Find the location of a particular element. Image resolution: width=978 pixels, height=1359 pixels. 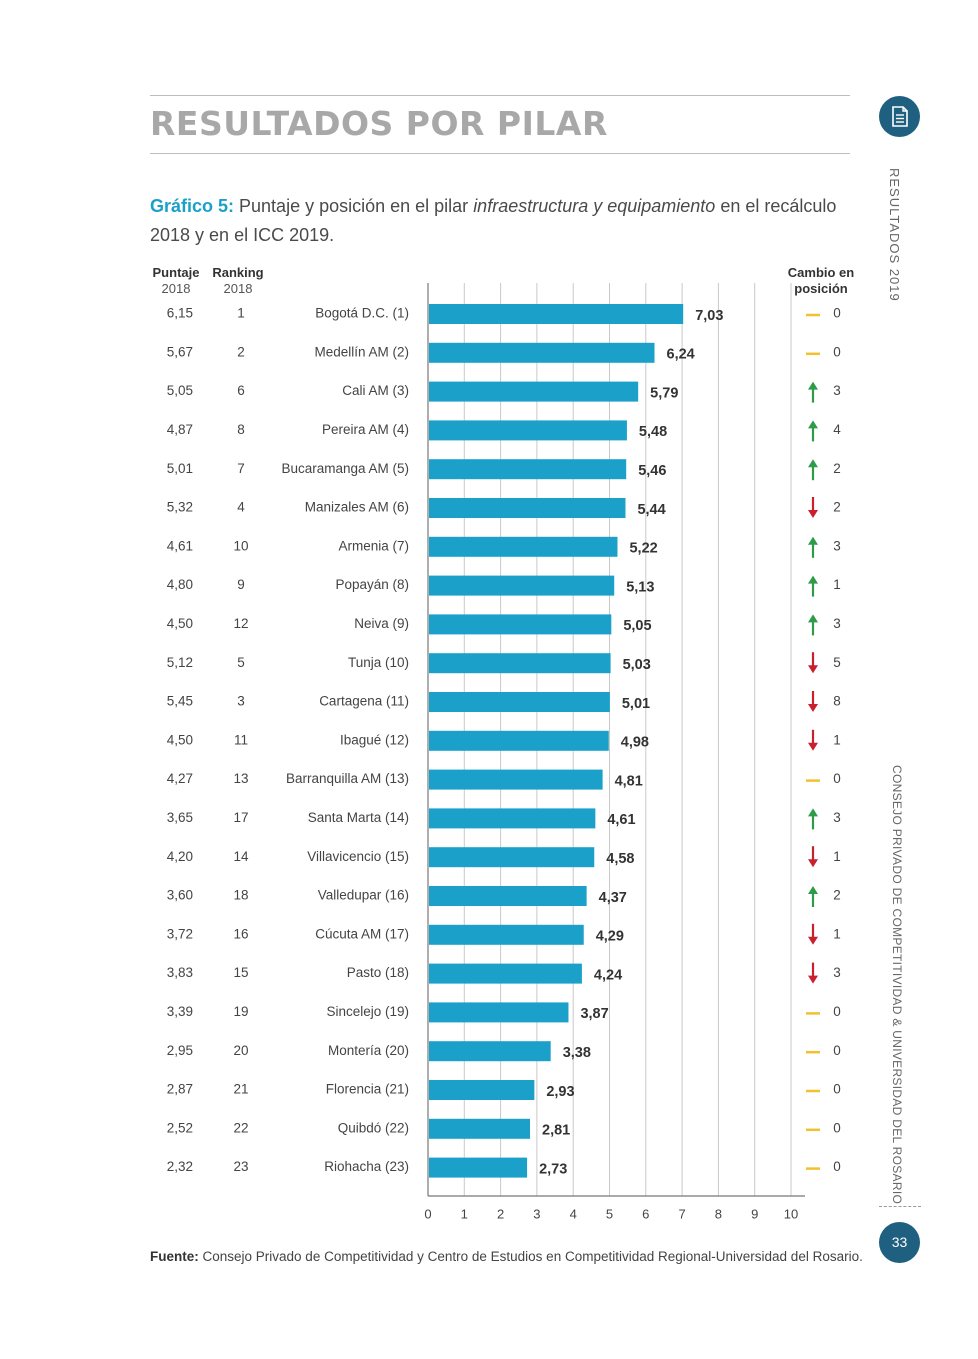

category-label: Cúcuta AM (17) is located at coordinates (362, 933).